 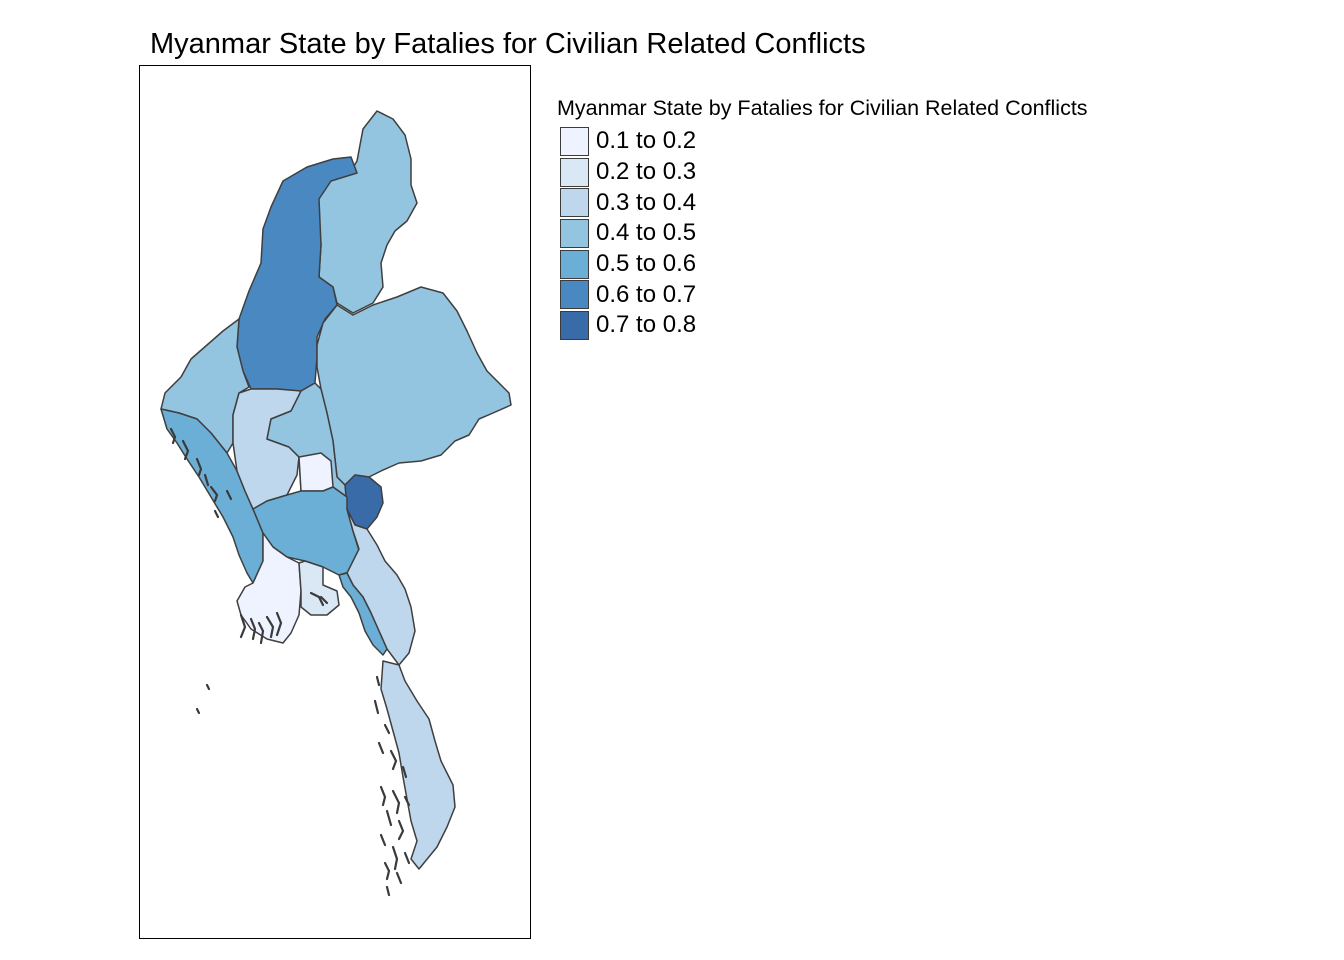 What do you see at coordinates (824, 141) in the screenshot?
I see `legend-item: 0.1 to 0.2` at bounding box center [824, 141].